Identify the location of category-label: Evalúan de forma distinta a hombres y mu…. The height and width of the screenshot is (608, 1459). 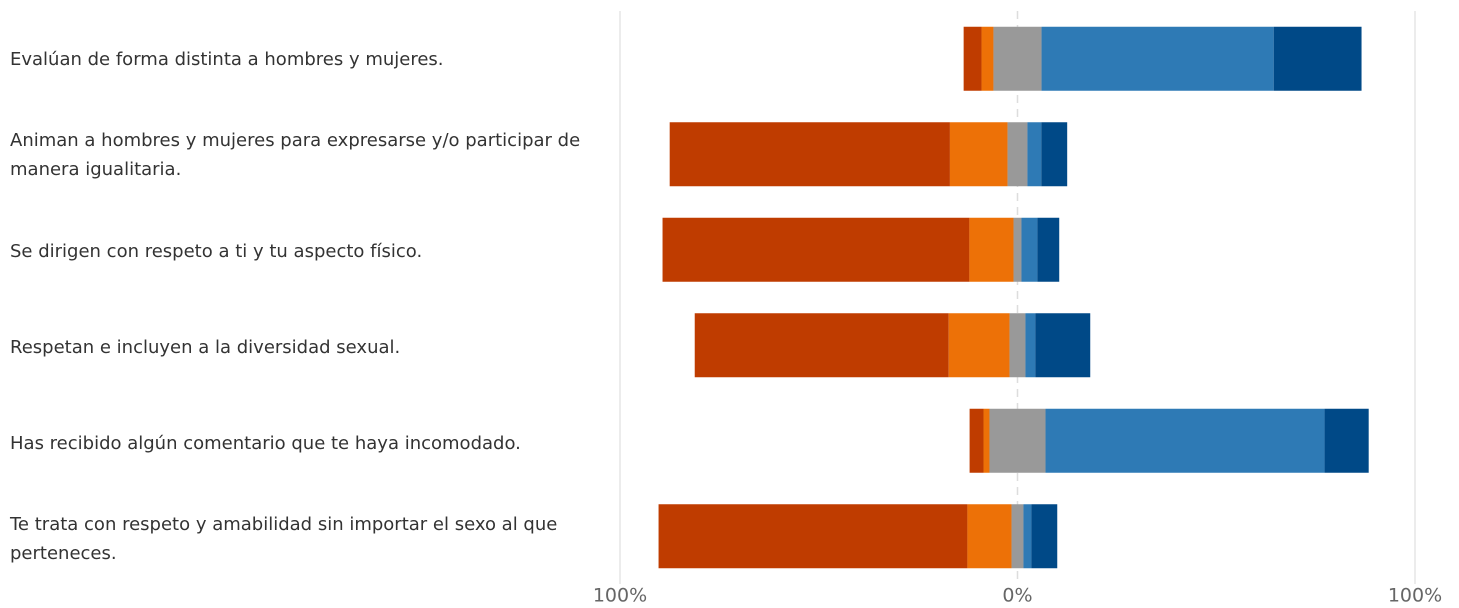
(227, 59).